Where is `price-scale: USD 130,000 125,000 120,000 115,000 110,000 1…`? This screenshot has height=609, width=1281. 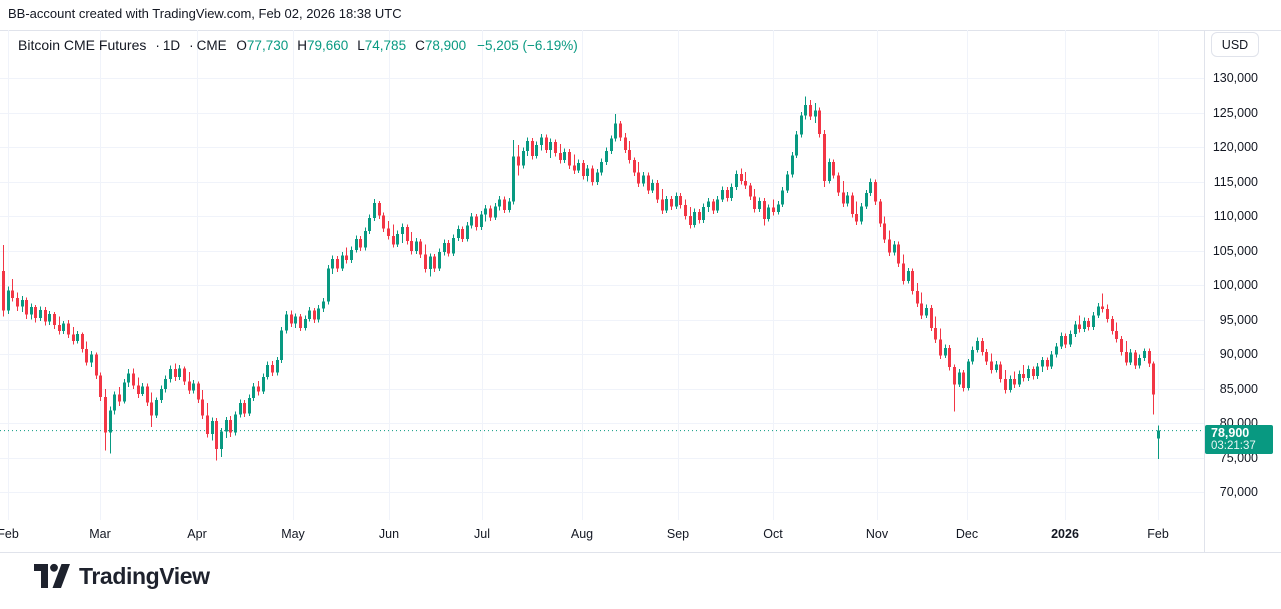
price-scale: USD 130,000 125,000 120,000 115,000 110,000 1… is located at coordinates (1242, 291).